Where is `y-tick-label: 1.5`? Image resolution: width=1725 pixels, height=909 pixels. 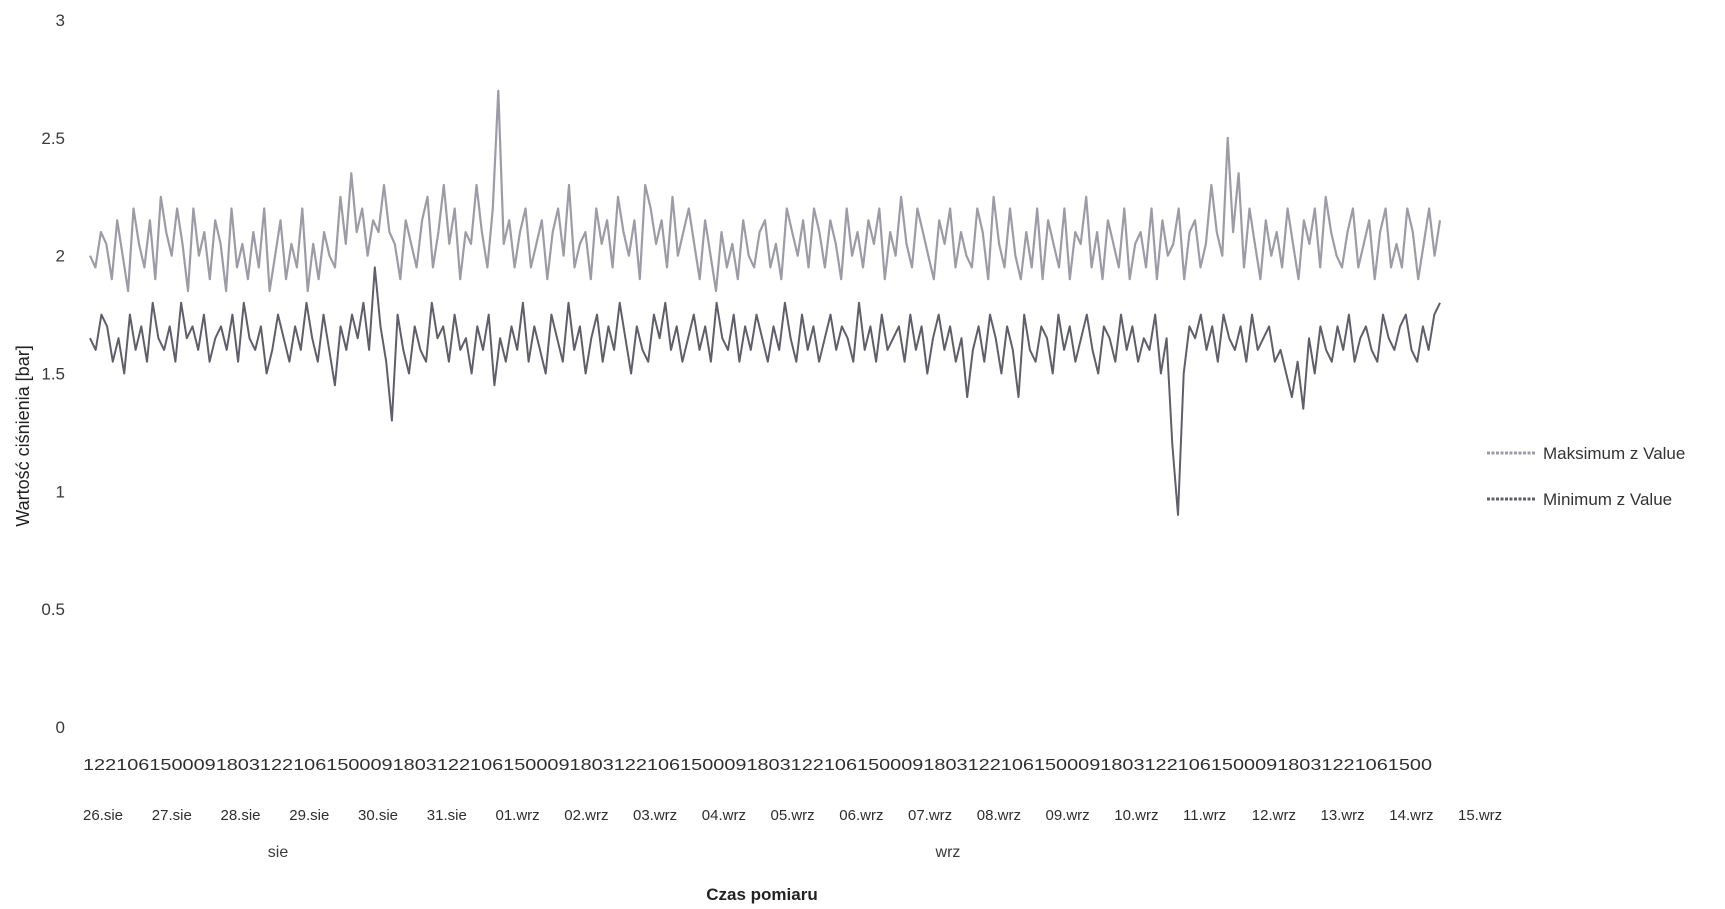 y-tick-label: 1.5 is located at coordinates (53, 374).